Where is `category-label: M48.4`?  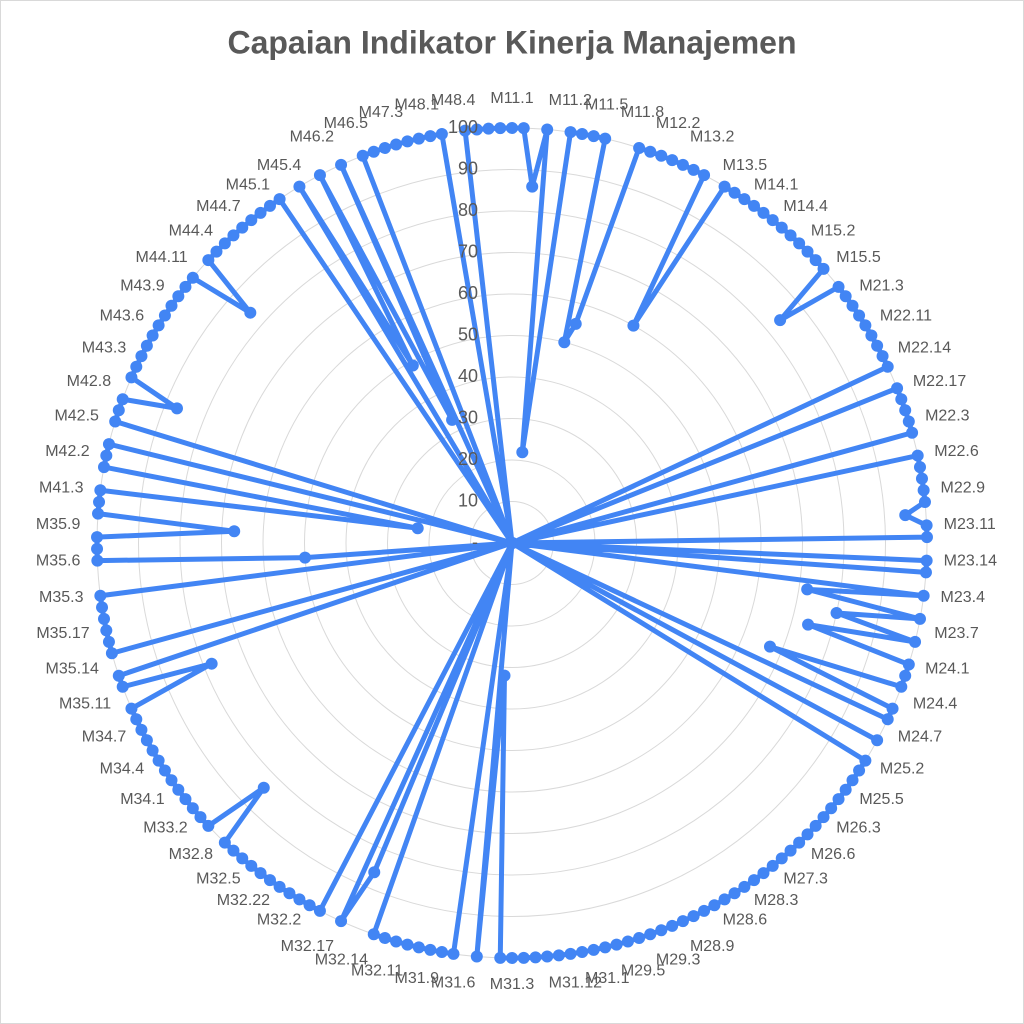
category-label: M48.4 is located at coordinates (453, 100).